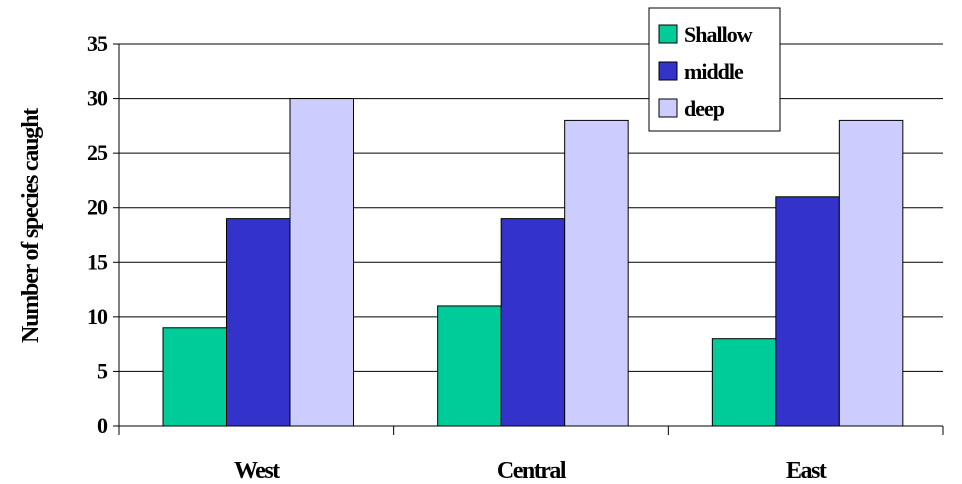 This screenshot has height=484, width=962. Describe the element at coordinates (194, 377) in the screenshot. I see `bar-west-shallow` at that location.